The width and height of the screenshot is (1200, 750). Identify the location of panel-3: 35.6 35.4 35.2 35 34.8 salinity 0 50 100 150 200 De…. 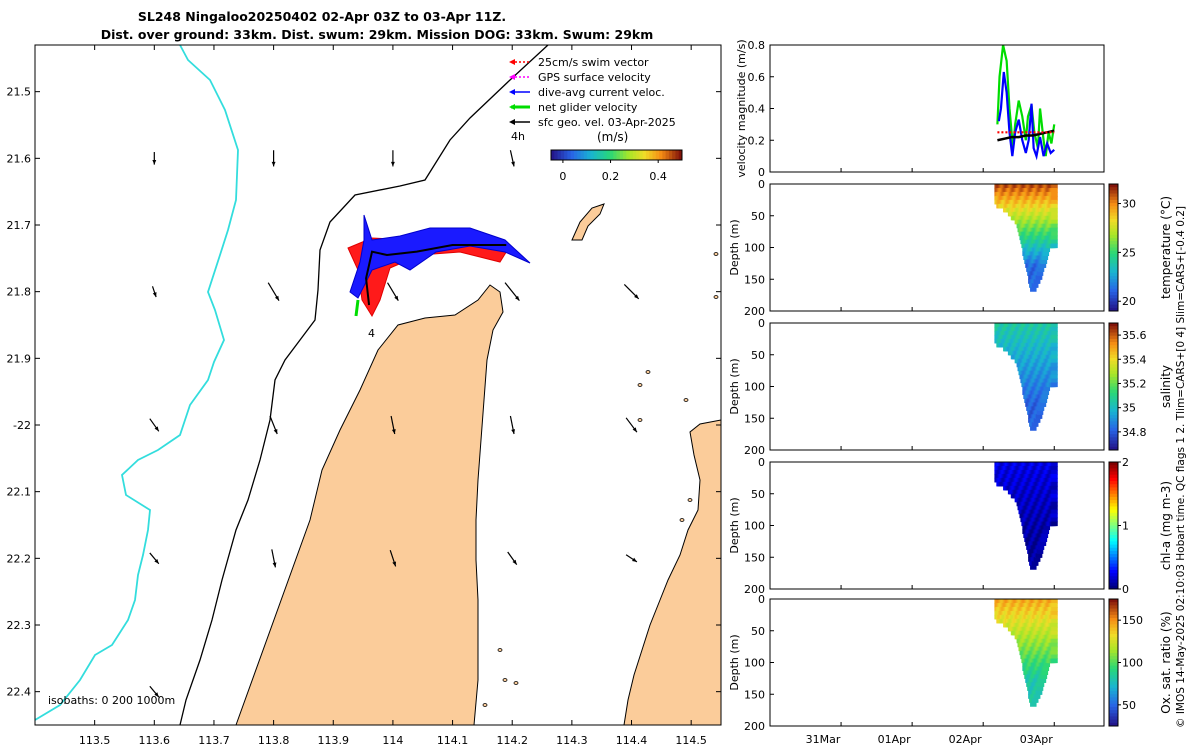
(950, 387).